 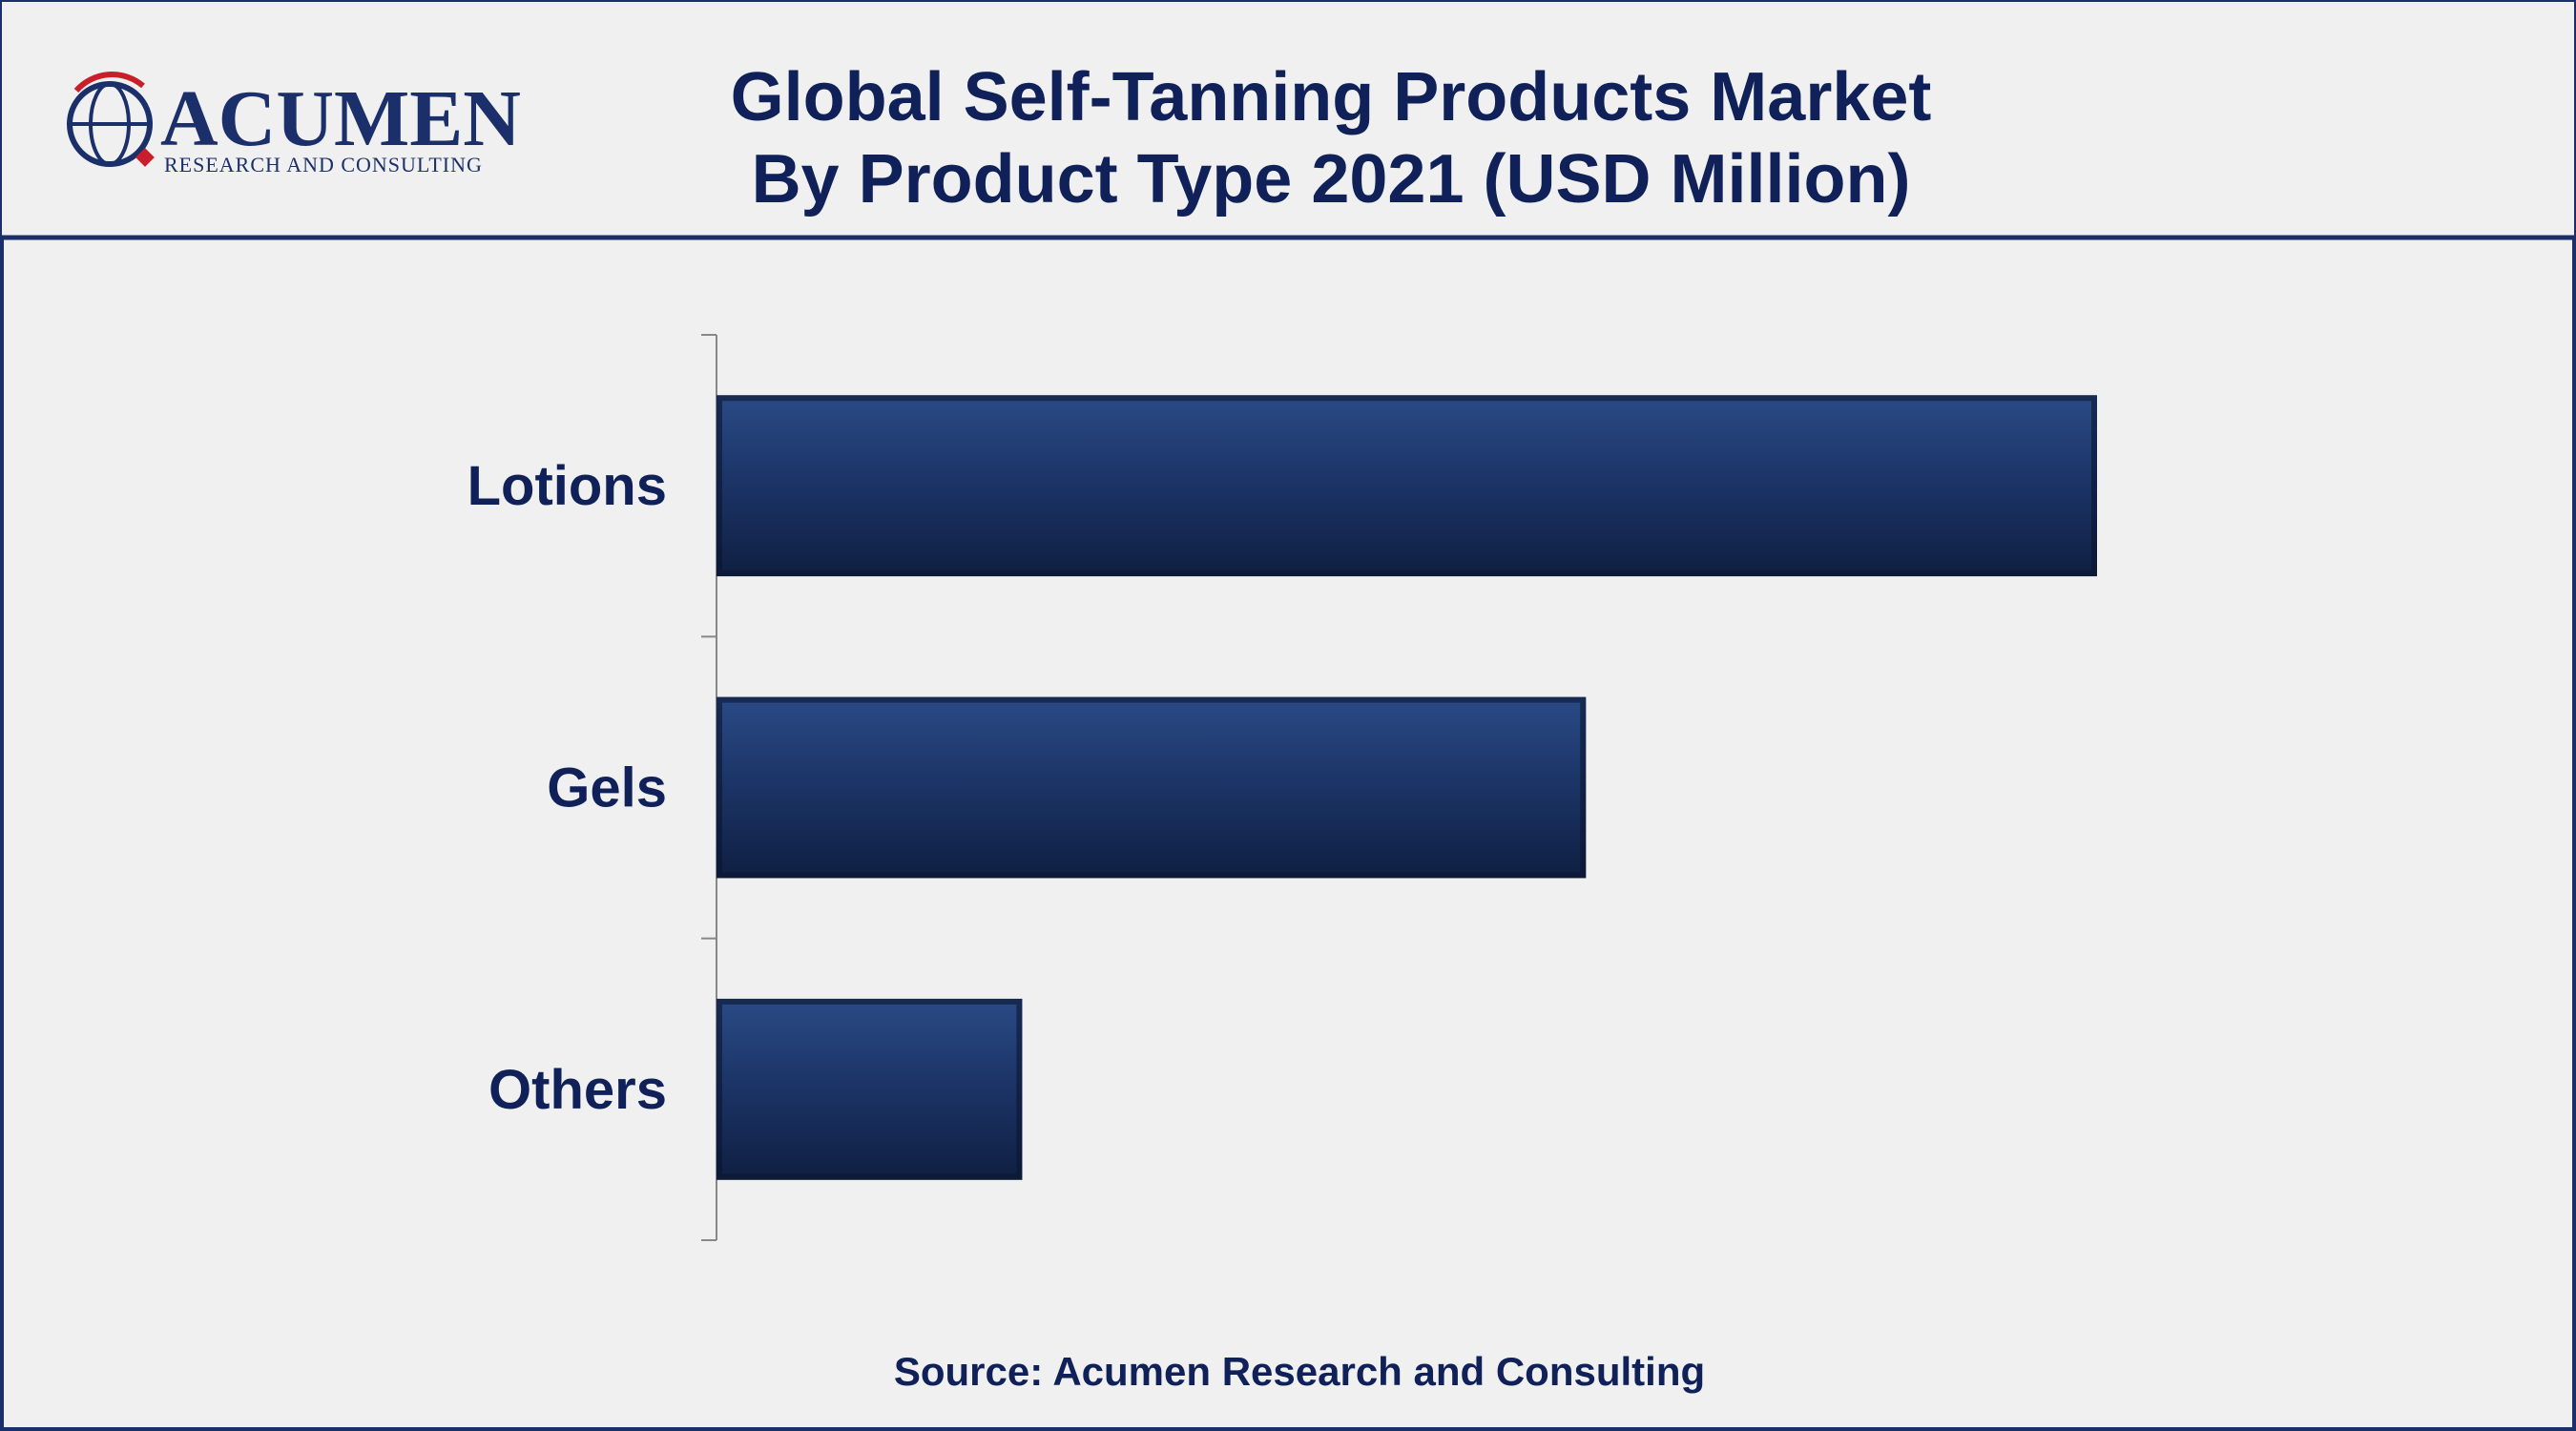 What do you see at coordinates (323, 164) in the screenshot?
I see `logo-tagline: RESEARCH AND CONSULTING` at bounding box center [323, 164].